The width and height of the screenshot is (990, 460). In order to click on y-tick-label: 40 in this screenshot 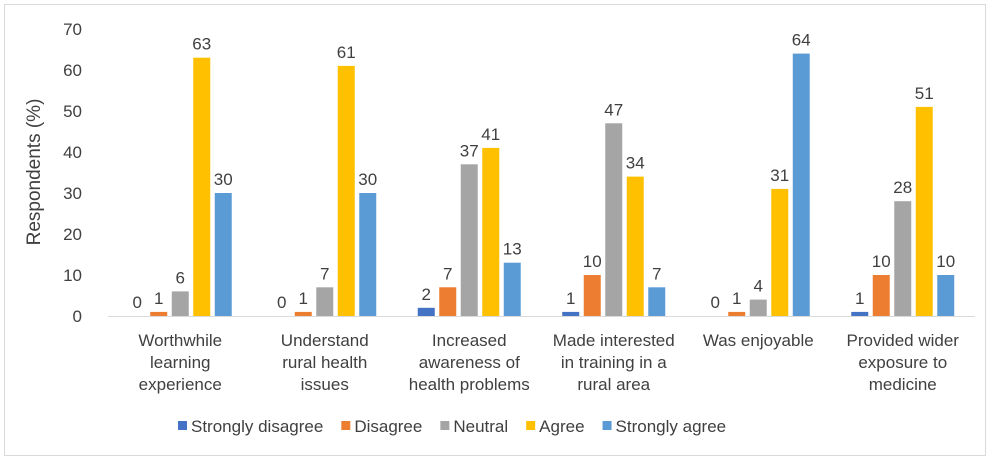, I will do `click(72, 152)`.